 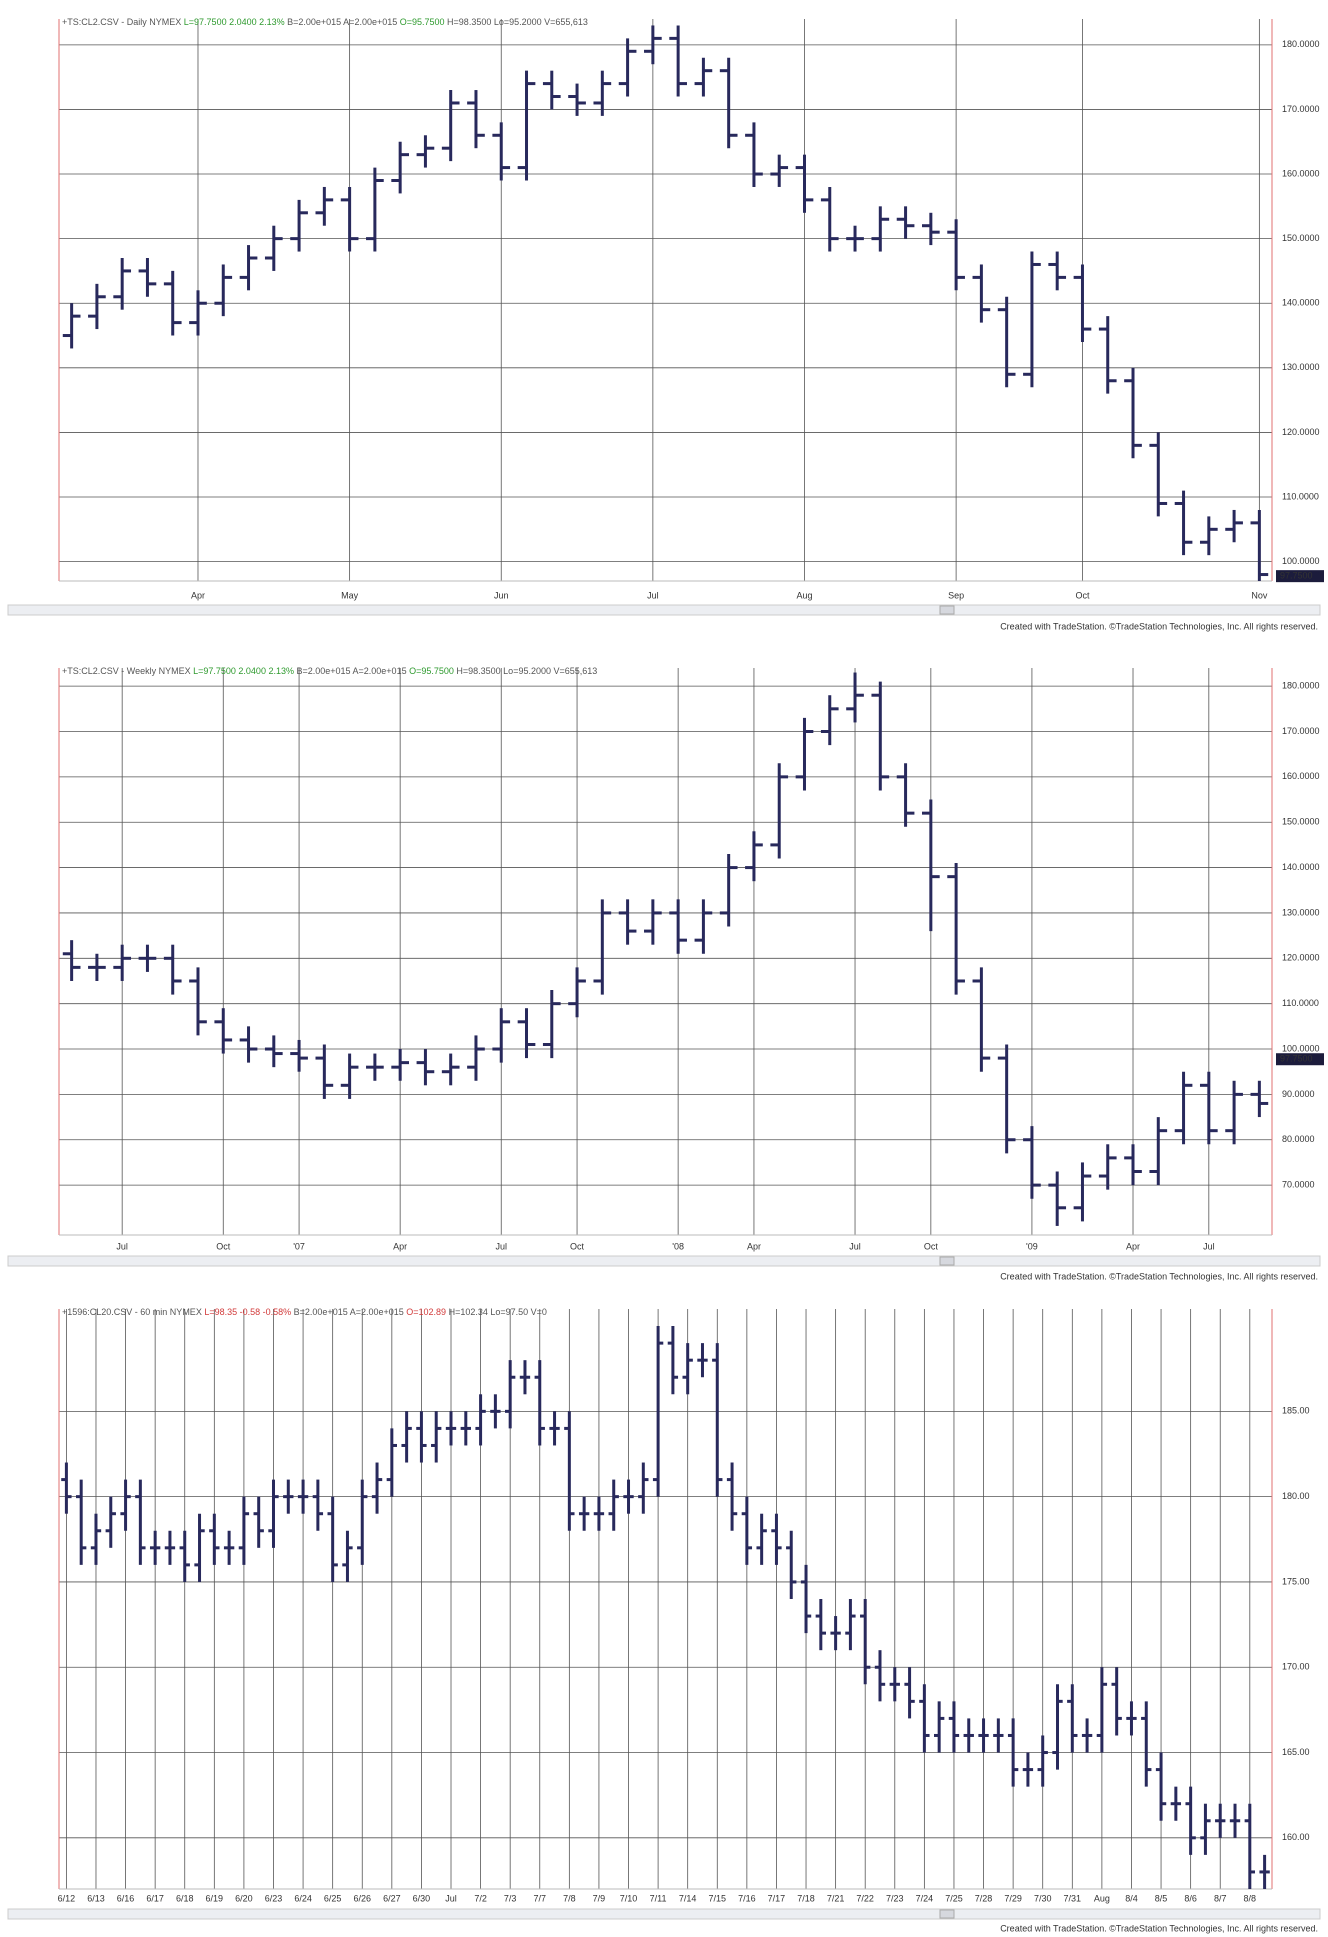 What do you see at coordinates (1032, 1246) in the screenshot?
I see `x-tick-label: '09` at bounding box center [1032, 1246].